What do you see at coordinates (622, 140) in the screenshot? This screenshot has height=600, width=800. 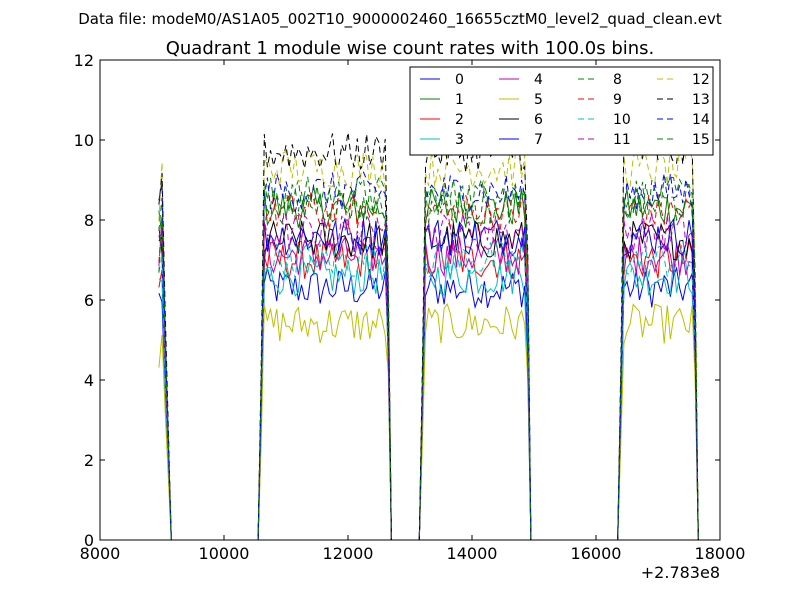 I see `legend-label-11: 11` at bounding box center [622, 140].